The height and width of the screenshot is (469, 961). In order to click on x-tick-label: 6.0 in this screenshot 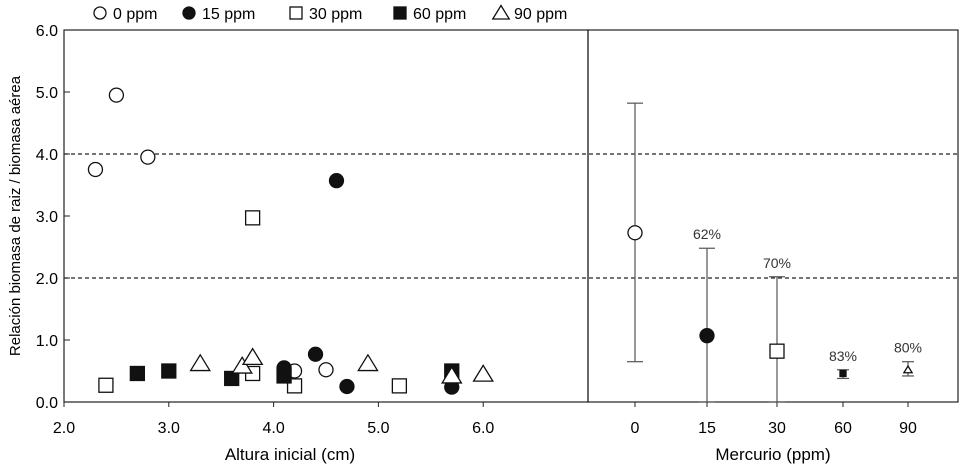, I will do `click(483, 428)`.